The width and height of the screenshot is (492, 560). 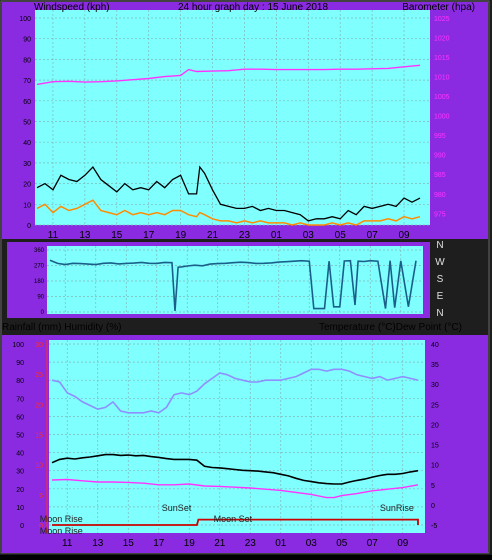 I want to click on wind-x-tick-label: 17, so click(x=149, y=235).